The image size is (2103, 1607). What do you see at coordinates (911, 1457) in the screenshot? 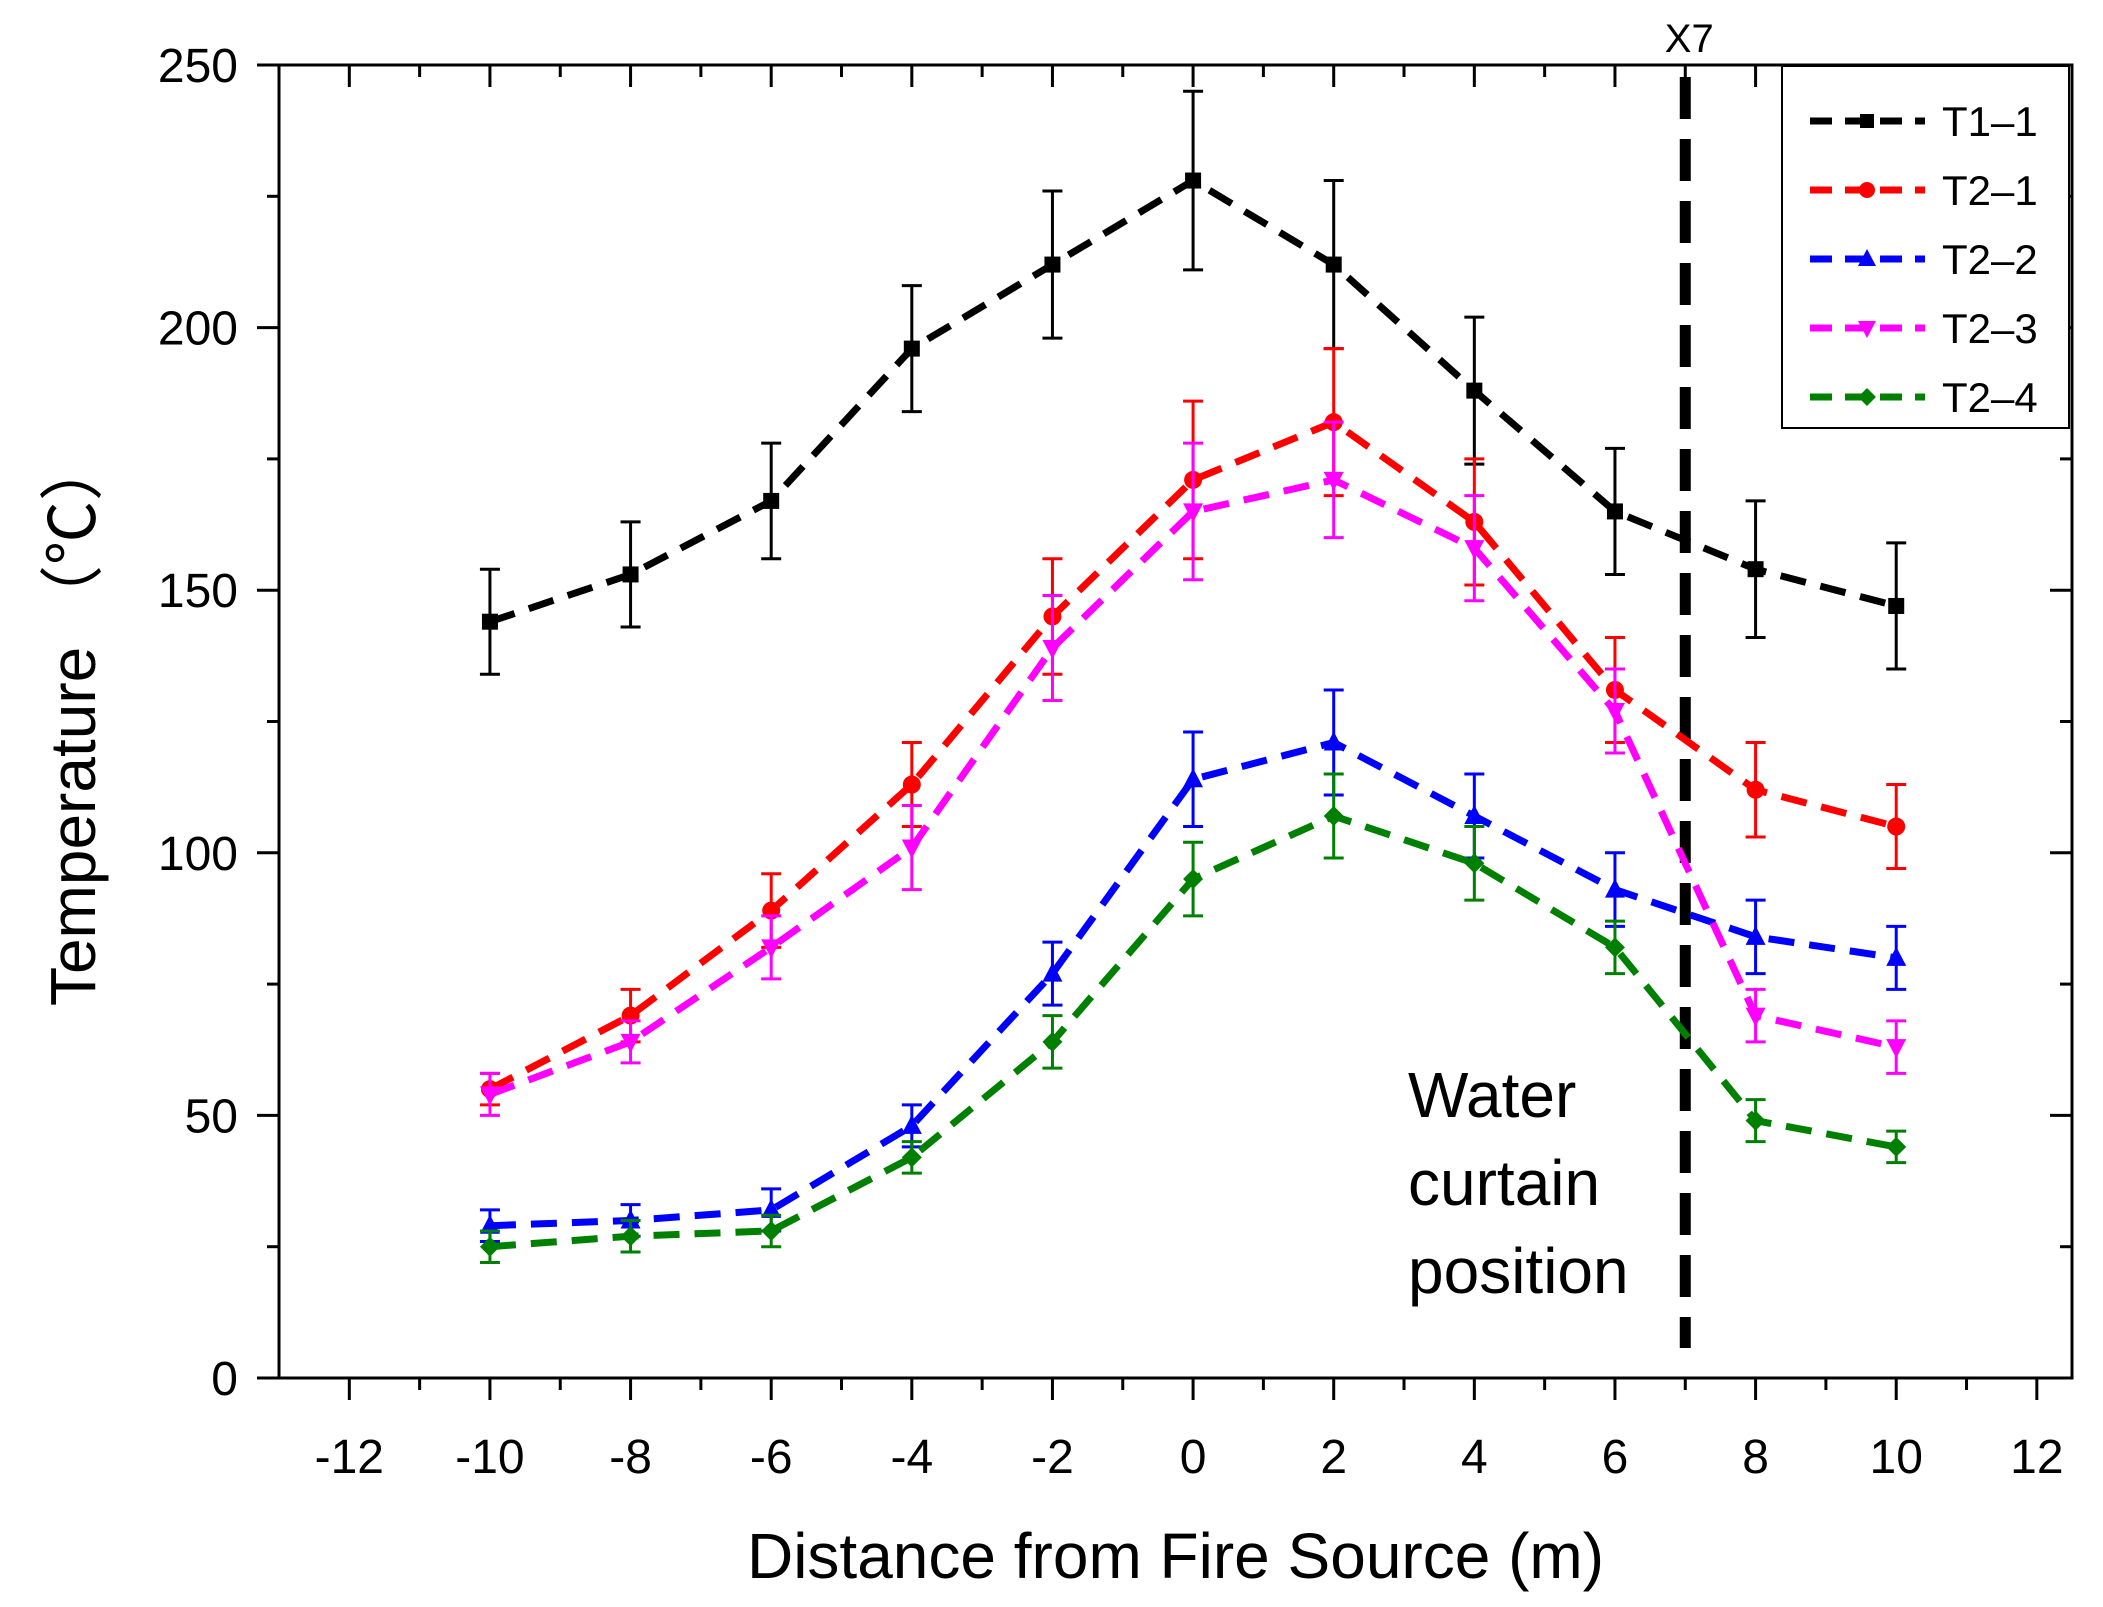
I see `x-tick-label: -4` at bounding box center [911, 1457].